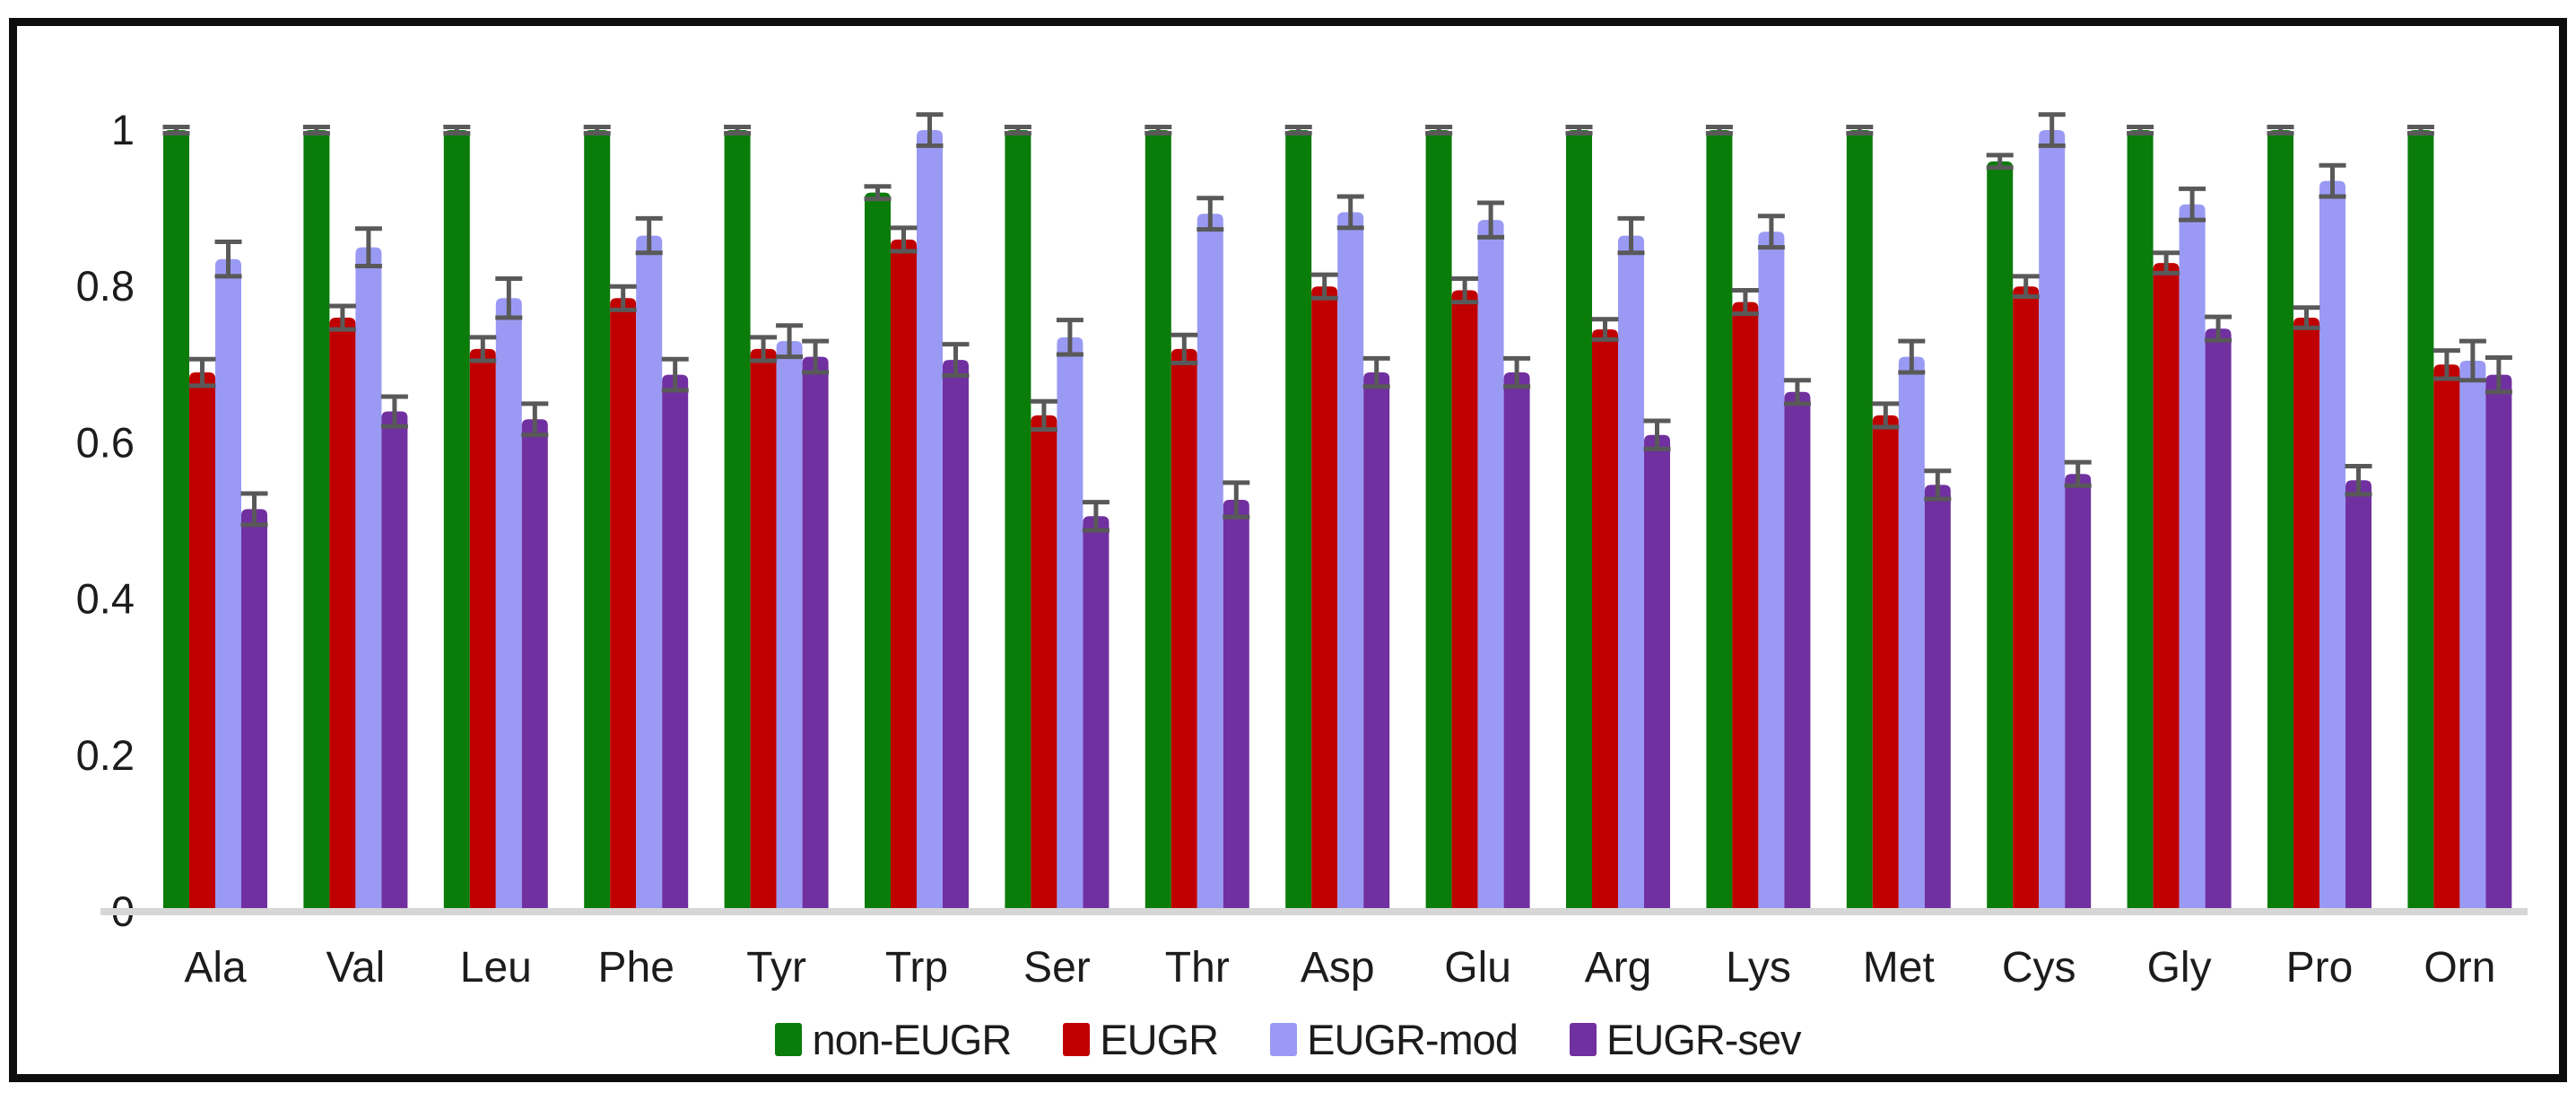  I want to click on error-bar-non-EUGR-Phe, so click(597, 130).